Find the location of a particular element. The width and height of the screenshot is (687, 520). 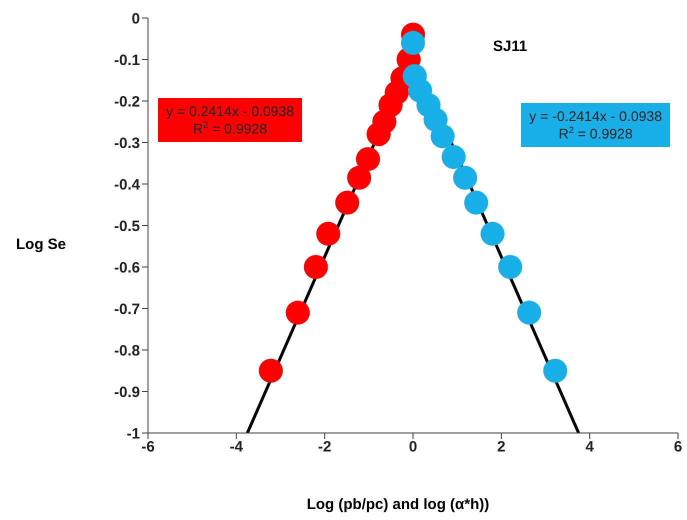

annotation: y = 0.2414x - 0.0938 R$^{2}$ = 0.9928 is located at coordinates (230, 119).